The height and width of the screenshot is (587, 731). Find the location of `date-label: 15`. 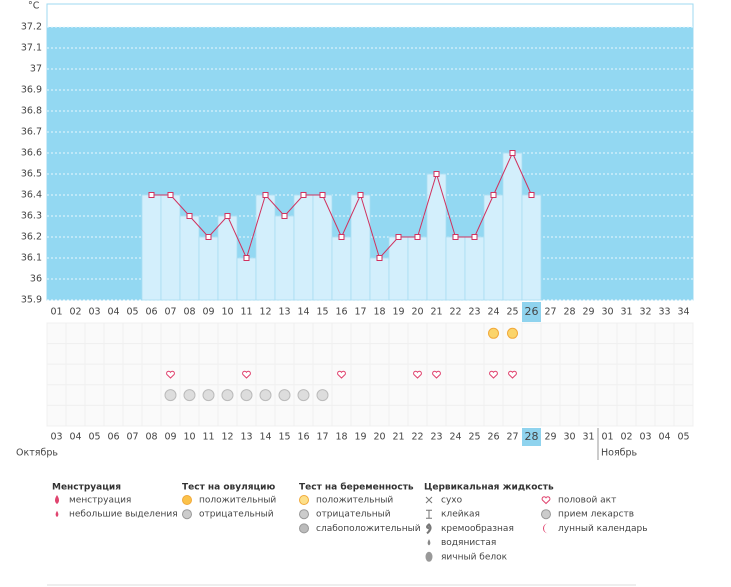

date-label: 15 is located at coordinates (284, 437).